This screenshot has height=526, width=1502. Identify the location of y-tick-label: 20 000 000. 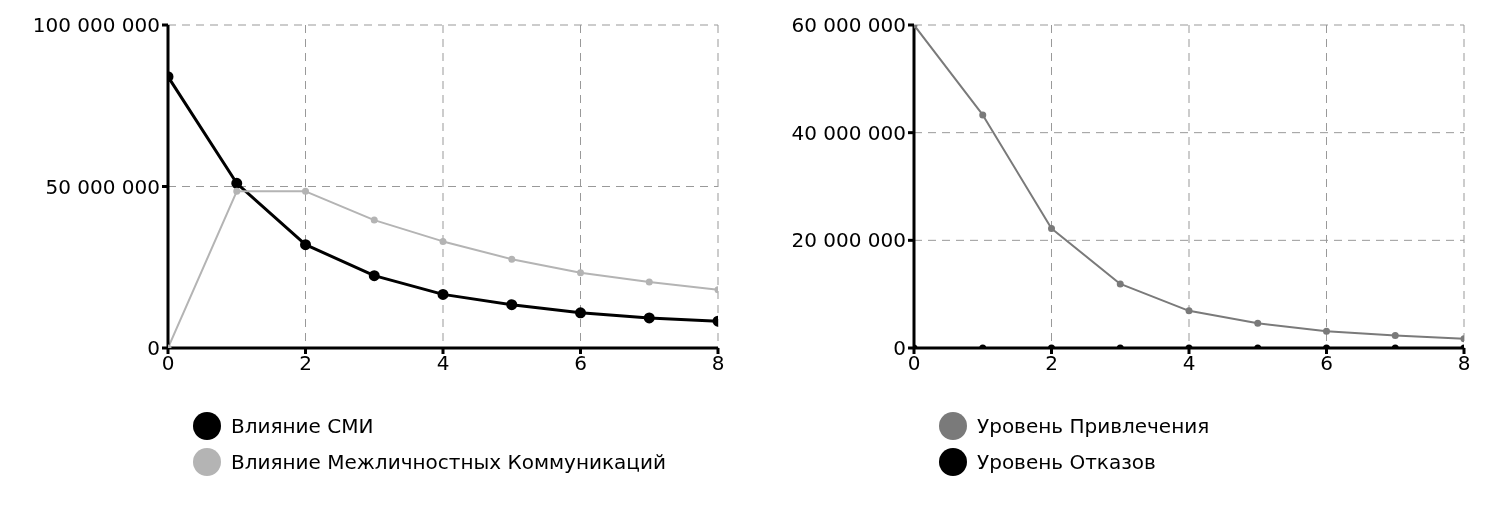
(848, 240).